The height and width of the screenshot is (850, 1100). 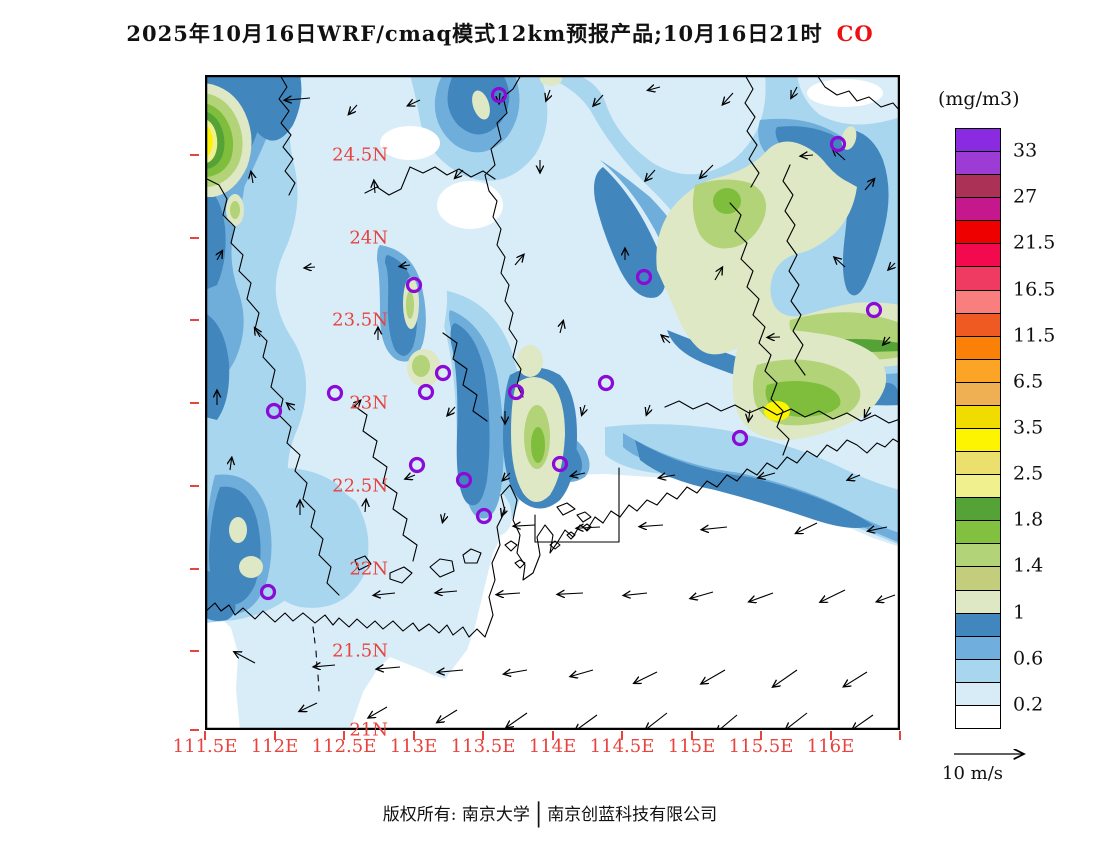 I want to click on colorbar: 33 27 21.5 16.5 11.5 6.5 3.5 2.5 1.8 1.4 1 0.6 0.2, so click(x=1005, y=428).